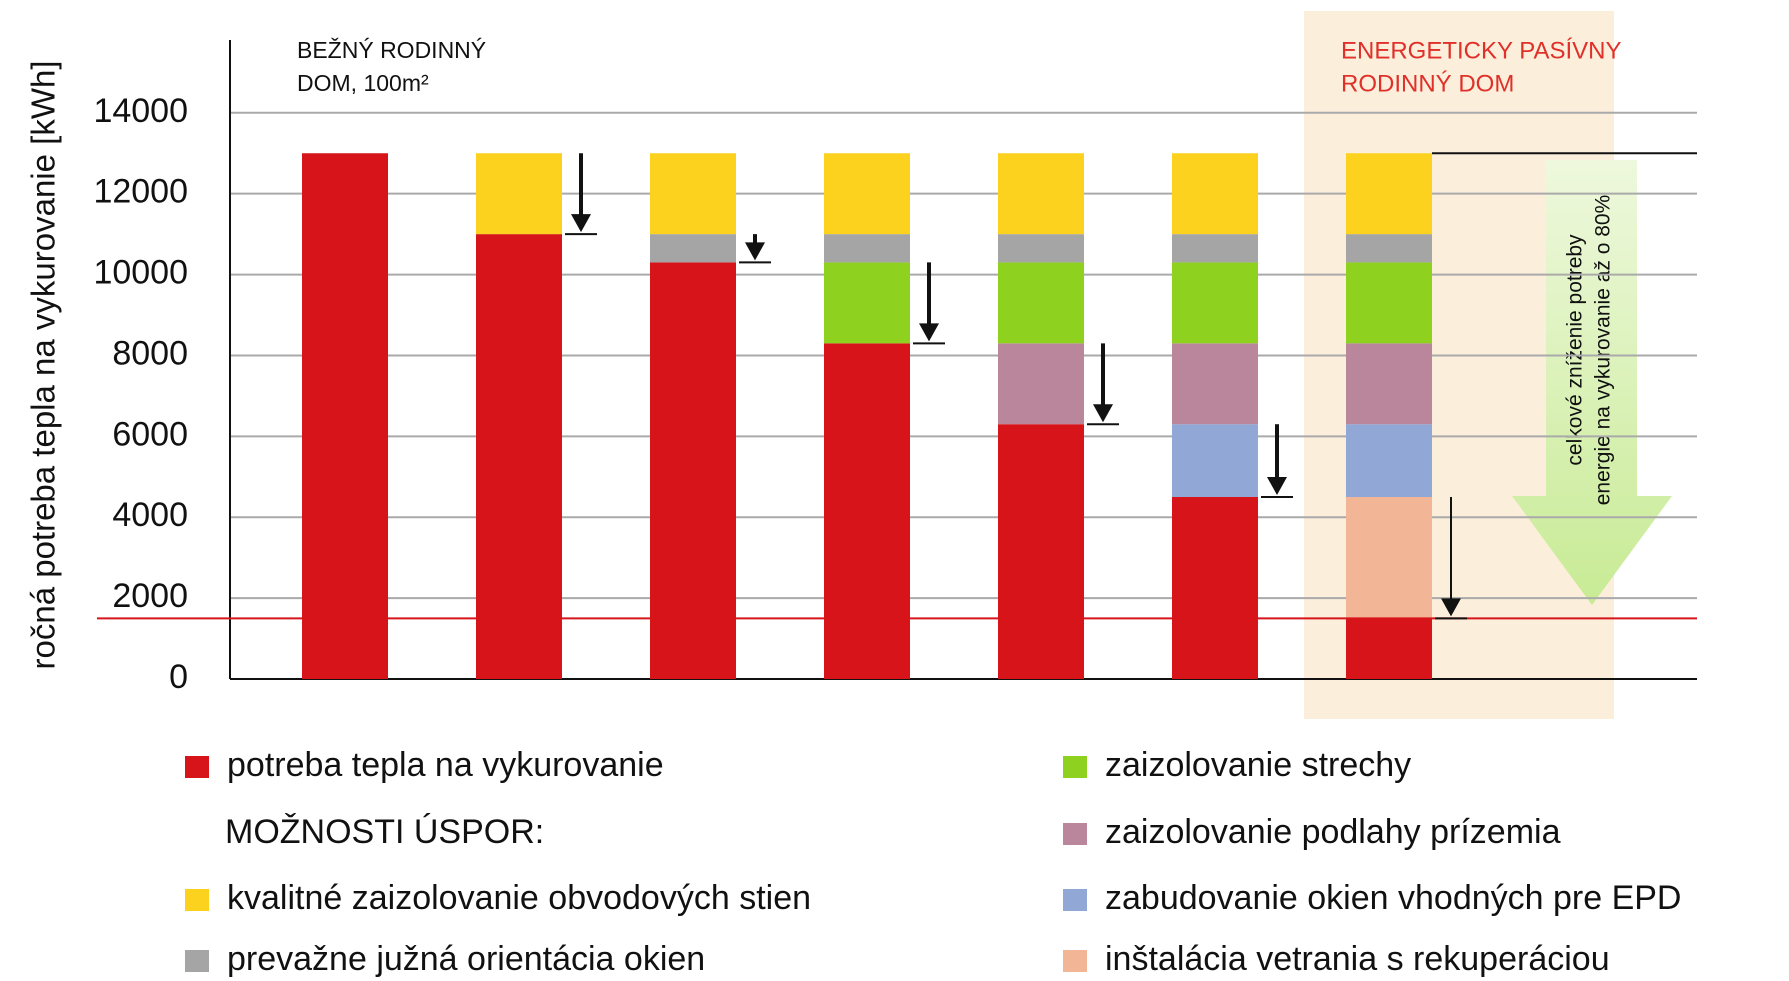 This screenshot has height=981, width=1789. Describe the element at coordinates (519, 898) in the screenshot. I see `legend-label: kvalitné zaizolovanie obvodových stien` at that location.